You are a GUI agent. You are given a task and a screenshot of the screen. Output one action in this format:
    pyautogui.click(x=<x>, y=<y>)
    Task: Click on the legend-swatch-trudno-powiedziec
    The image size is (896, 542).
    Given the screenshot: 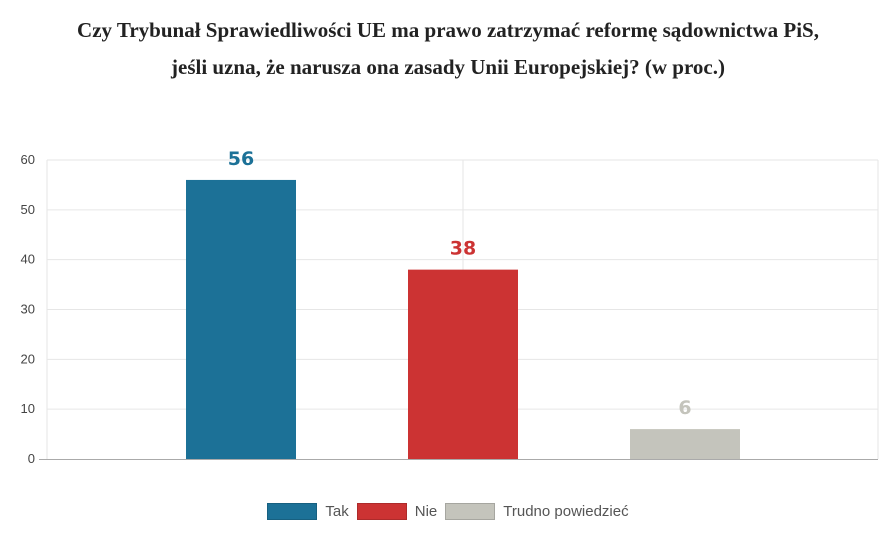 What is the action you would take?
    pyautogui.click(x=470, y=511)
    